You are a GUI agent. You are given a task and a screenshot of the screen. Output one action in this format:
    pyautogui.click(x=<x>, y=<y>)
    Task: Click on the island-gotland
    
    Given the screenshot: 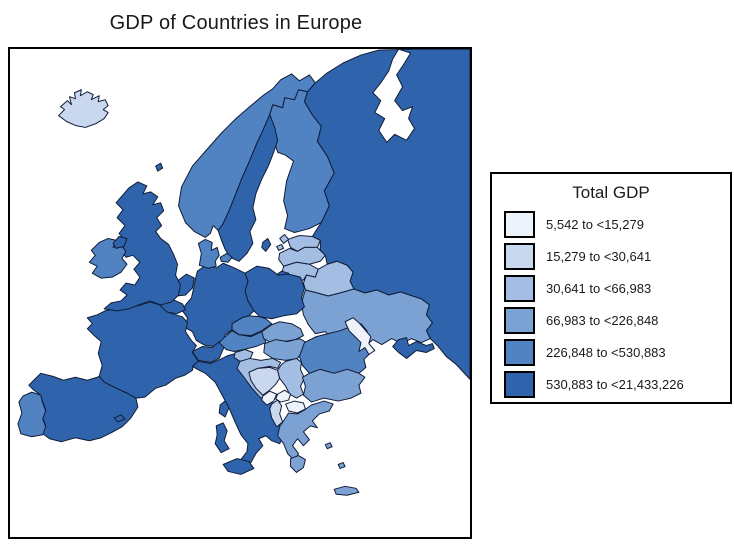 What is the action you would take?
    pyautogui.click(x=266, y=244)
    